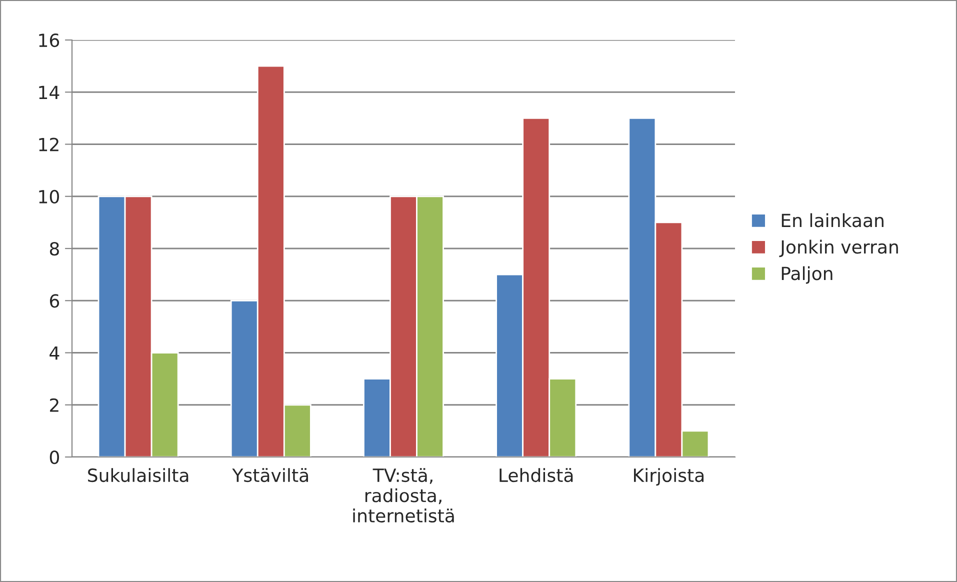  I want to click on x-tick-label: Sukulaisilta, so click(138, 475).